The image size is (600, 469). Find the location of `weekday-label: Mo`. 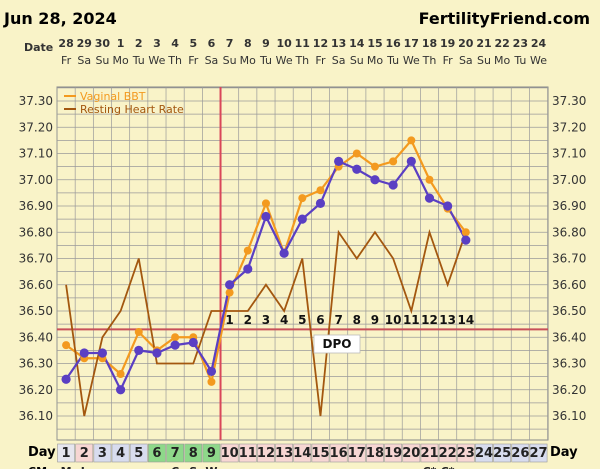

weekday-label: Mo is located at coordinates (502, 60).